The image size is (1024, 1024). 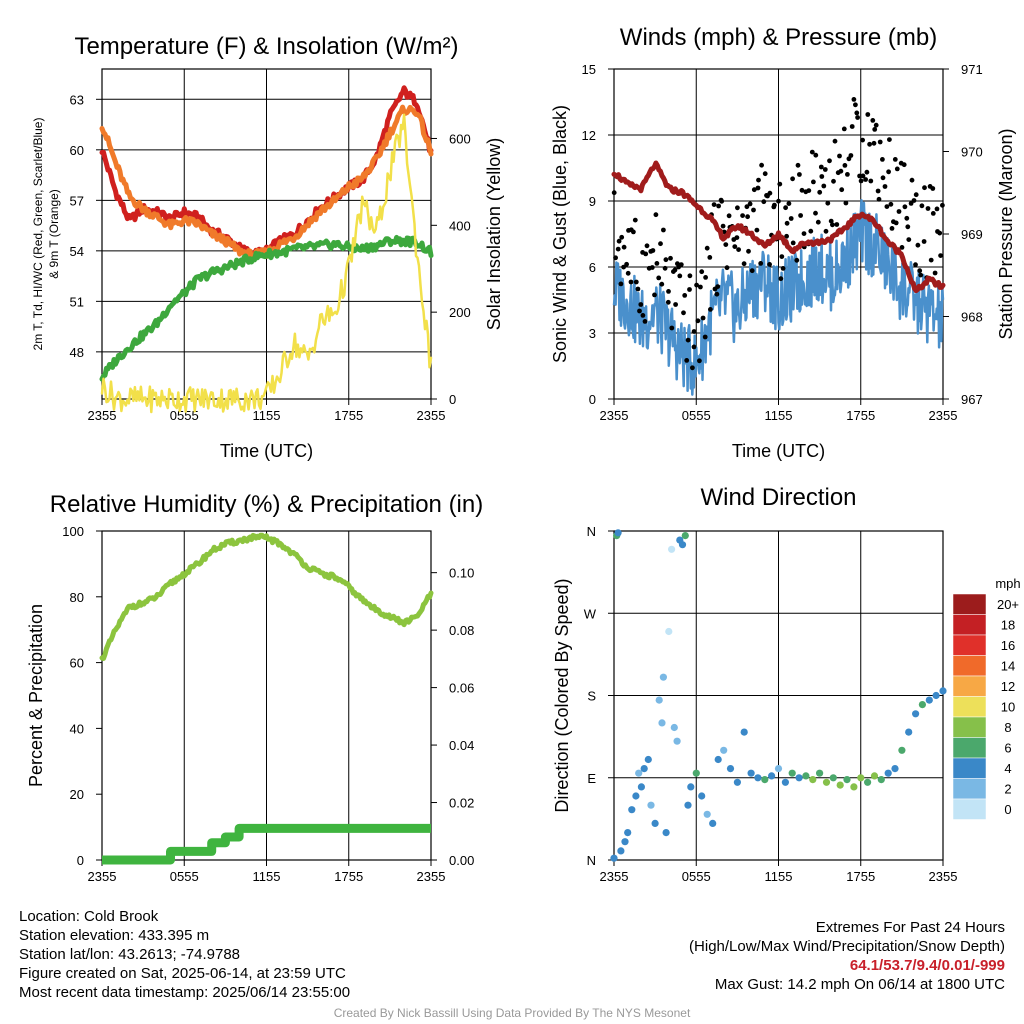 What do you see at coordinates (969, 809) in the screenshot?
I see `legend-swatch` at bounding box center [969, 809].